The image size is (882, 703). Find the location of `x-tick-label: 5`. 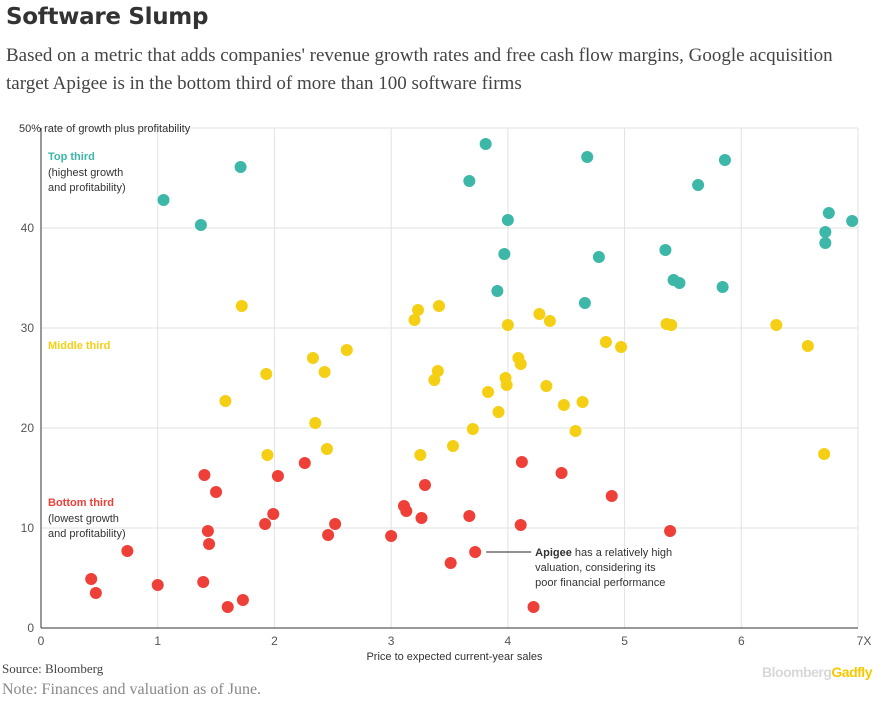

x-tick-label: 5 is located at coordinates (624, 641).